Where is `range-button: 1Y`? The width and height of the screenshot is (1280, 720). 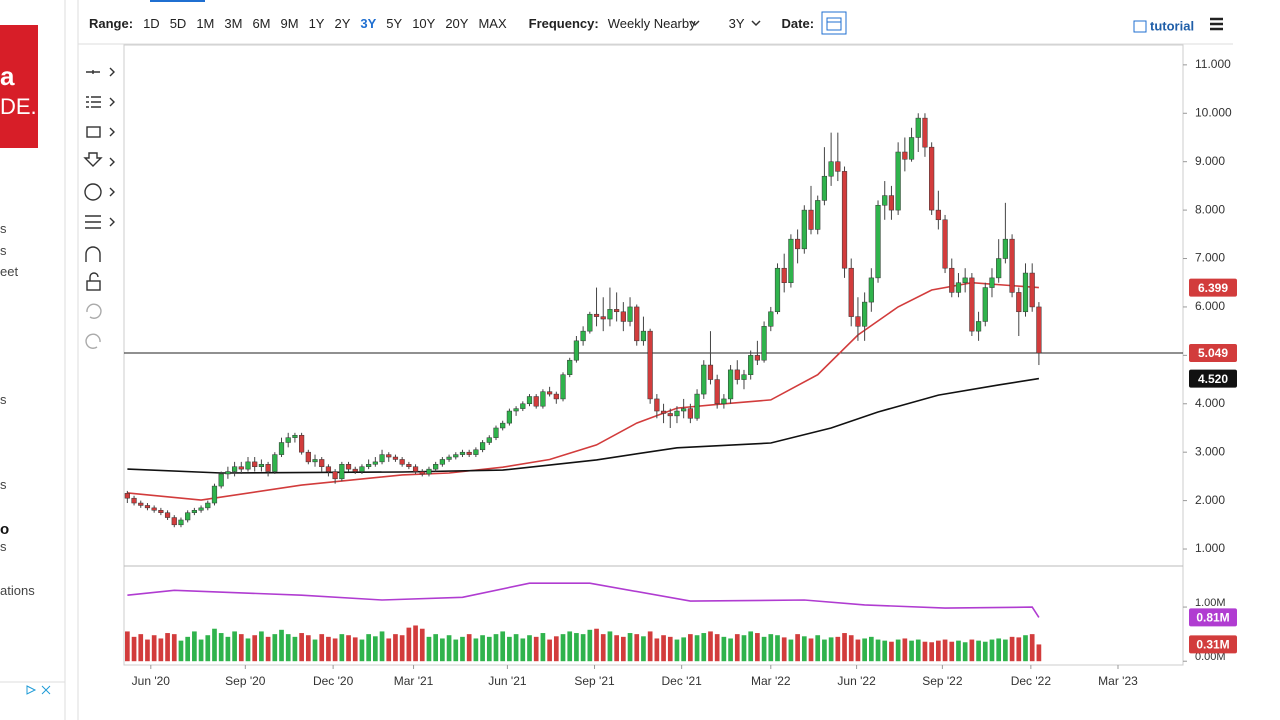
range-button: 1Y is located at coordinates (316, 23).